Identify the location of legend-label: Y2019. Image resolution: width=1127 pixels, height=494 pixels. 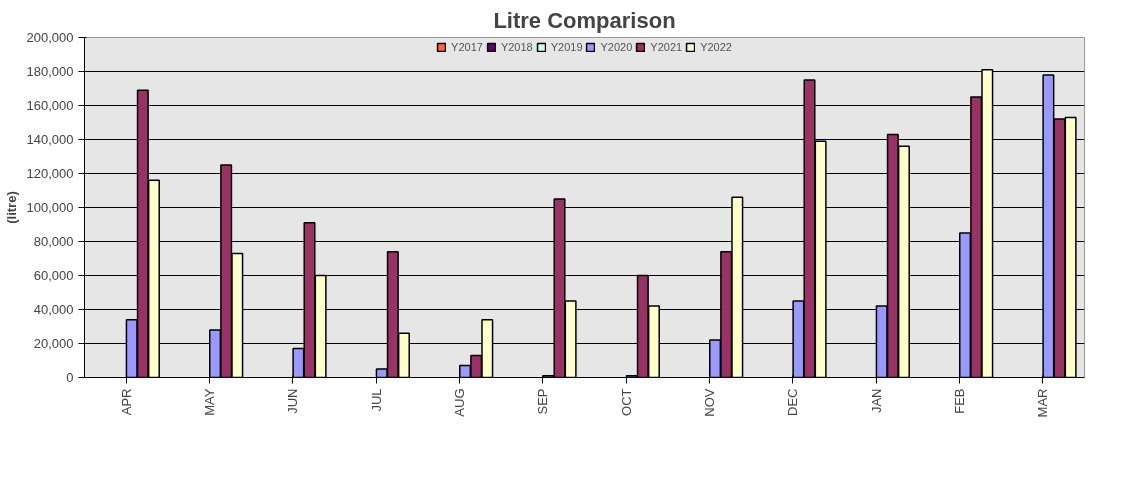
(566, 47).